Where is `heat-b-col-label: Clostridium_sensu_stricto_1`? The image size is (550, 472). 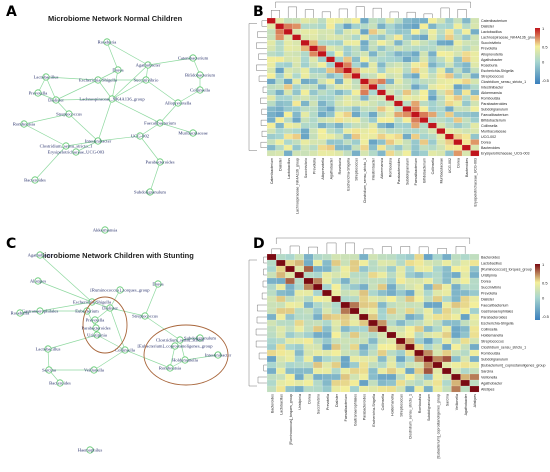
heat-b-col-label: Clostridium_sensu_stricto_1 is located at coordinates (365, 180).